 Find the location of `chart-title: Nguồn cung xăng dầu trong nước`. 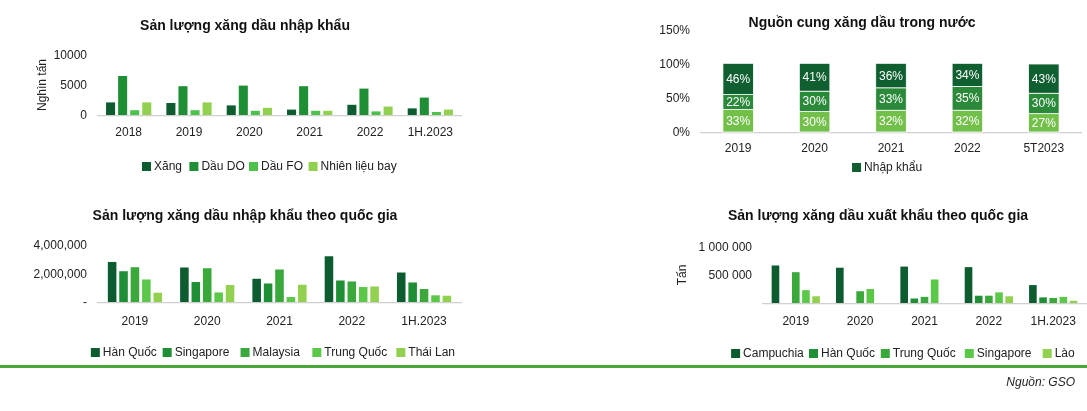

chart-title: Nguồn cung xăng dầu trong nước is located at coordinates (862, 22).